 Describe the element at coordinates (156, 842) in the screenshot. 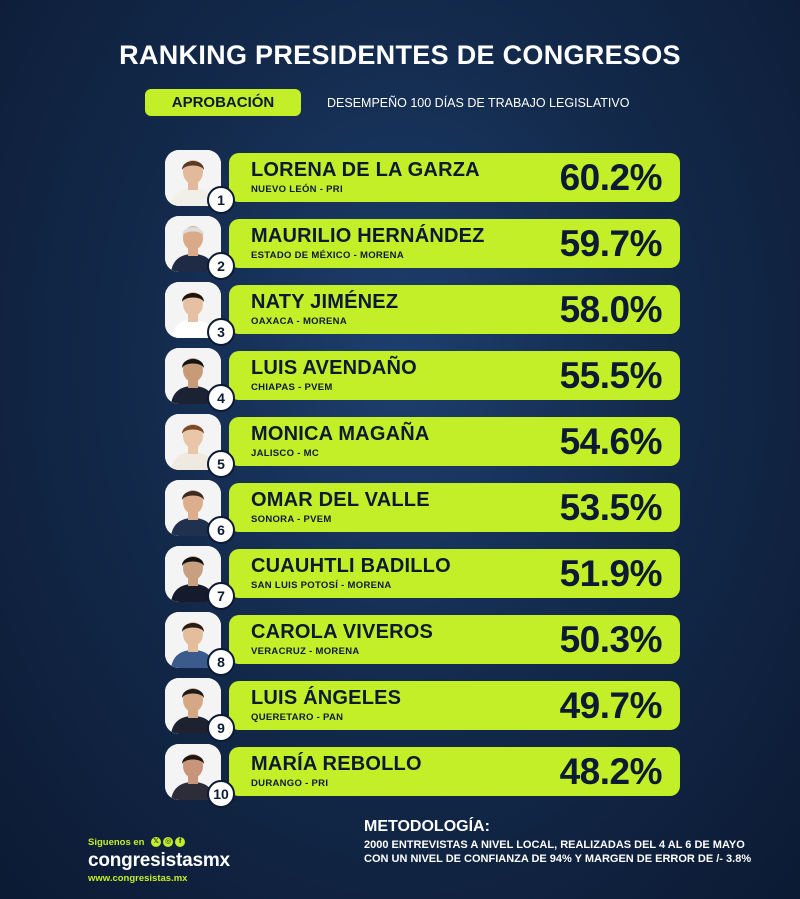

I see `x-icon: 𝕏` at that location.